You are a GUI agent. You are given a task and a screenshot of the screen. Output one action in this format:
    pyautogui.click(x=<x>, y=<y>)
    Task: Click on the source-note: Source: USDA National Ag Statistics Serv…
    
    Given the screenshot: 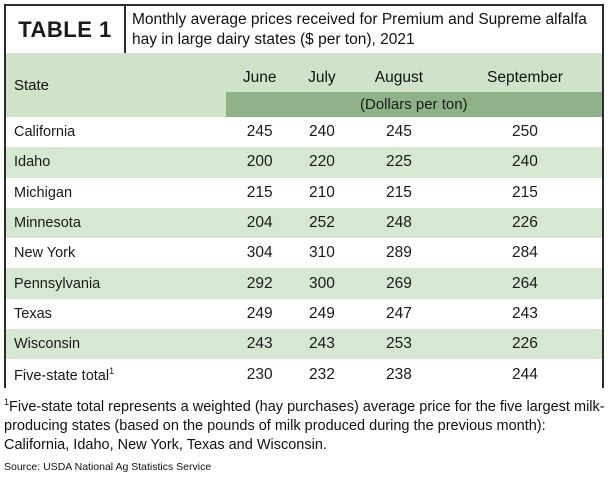 What is the action you would take?
    pyautogui.click(x=108, y=467)
    